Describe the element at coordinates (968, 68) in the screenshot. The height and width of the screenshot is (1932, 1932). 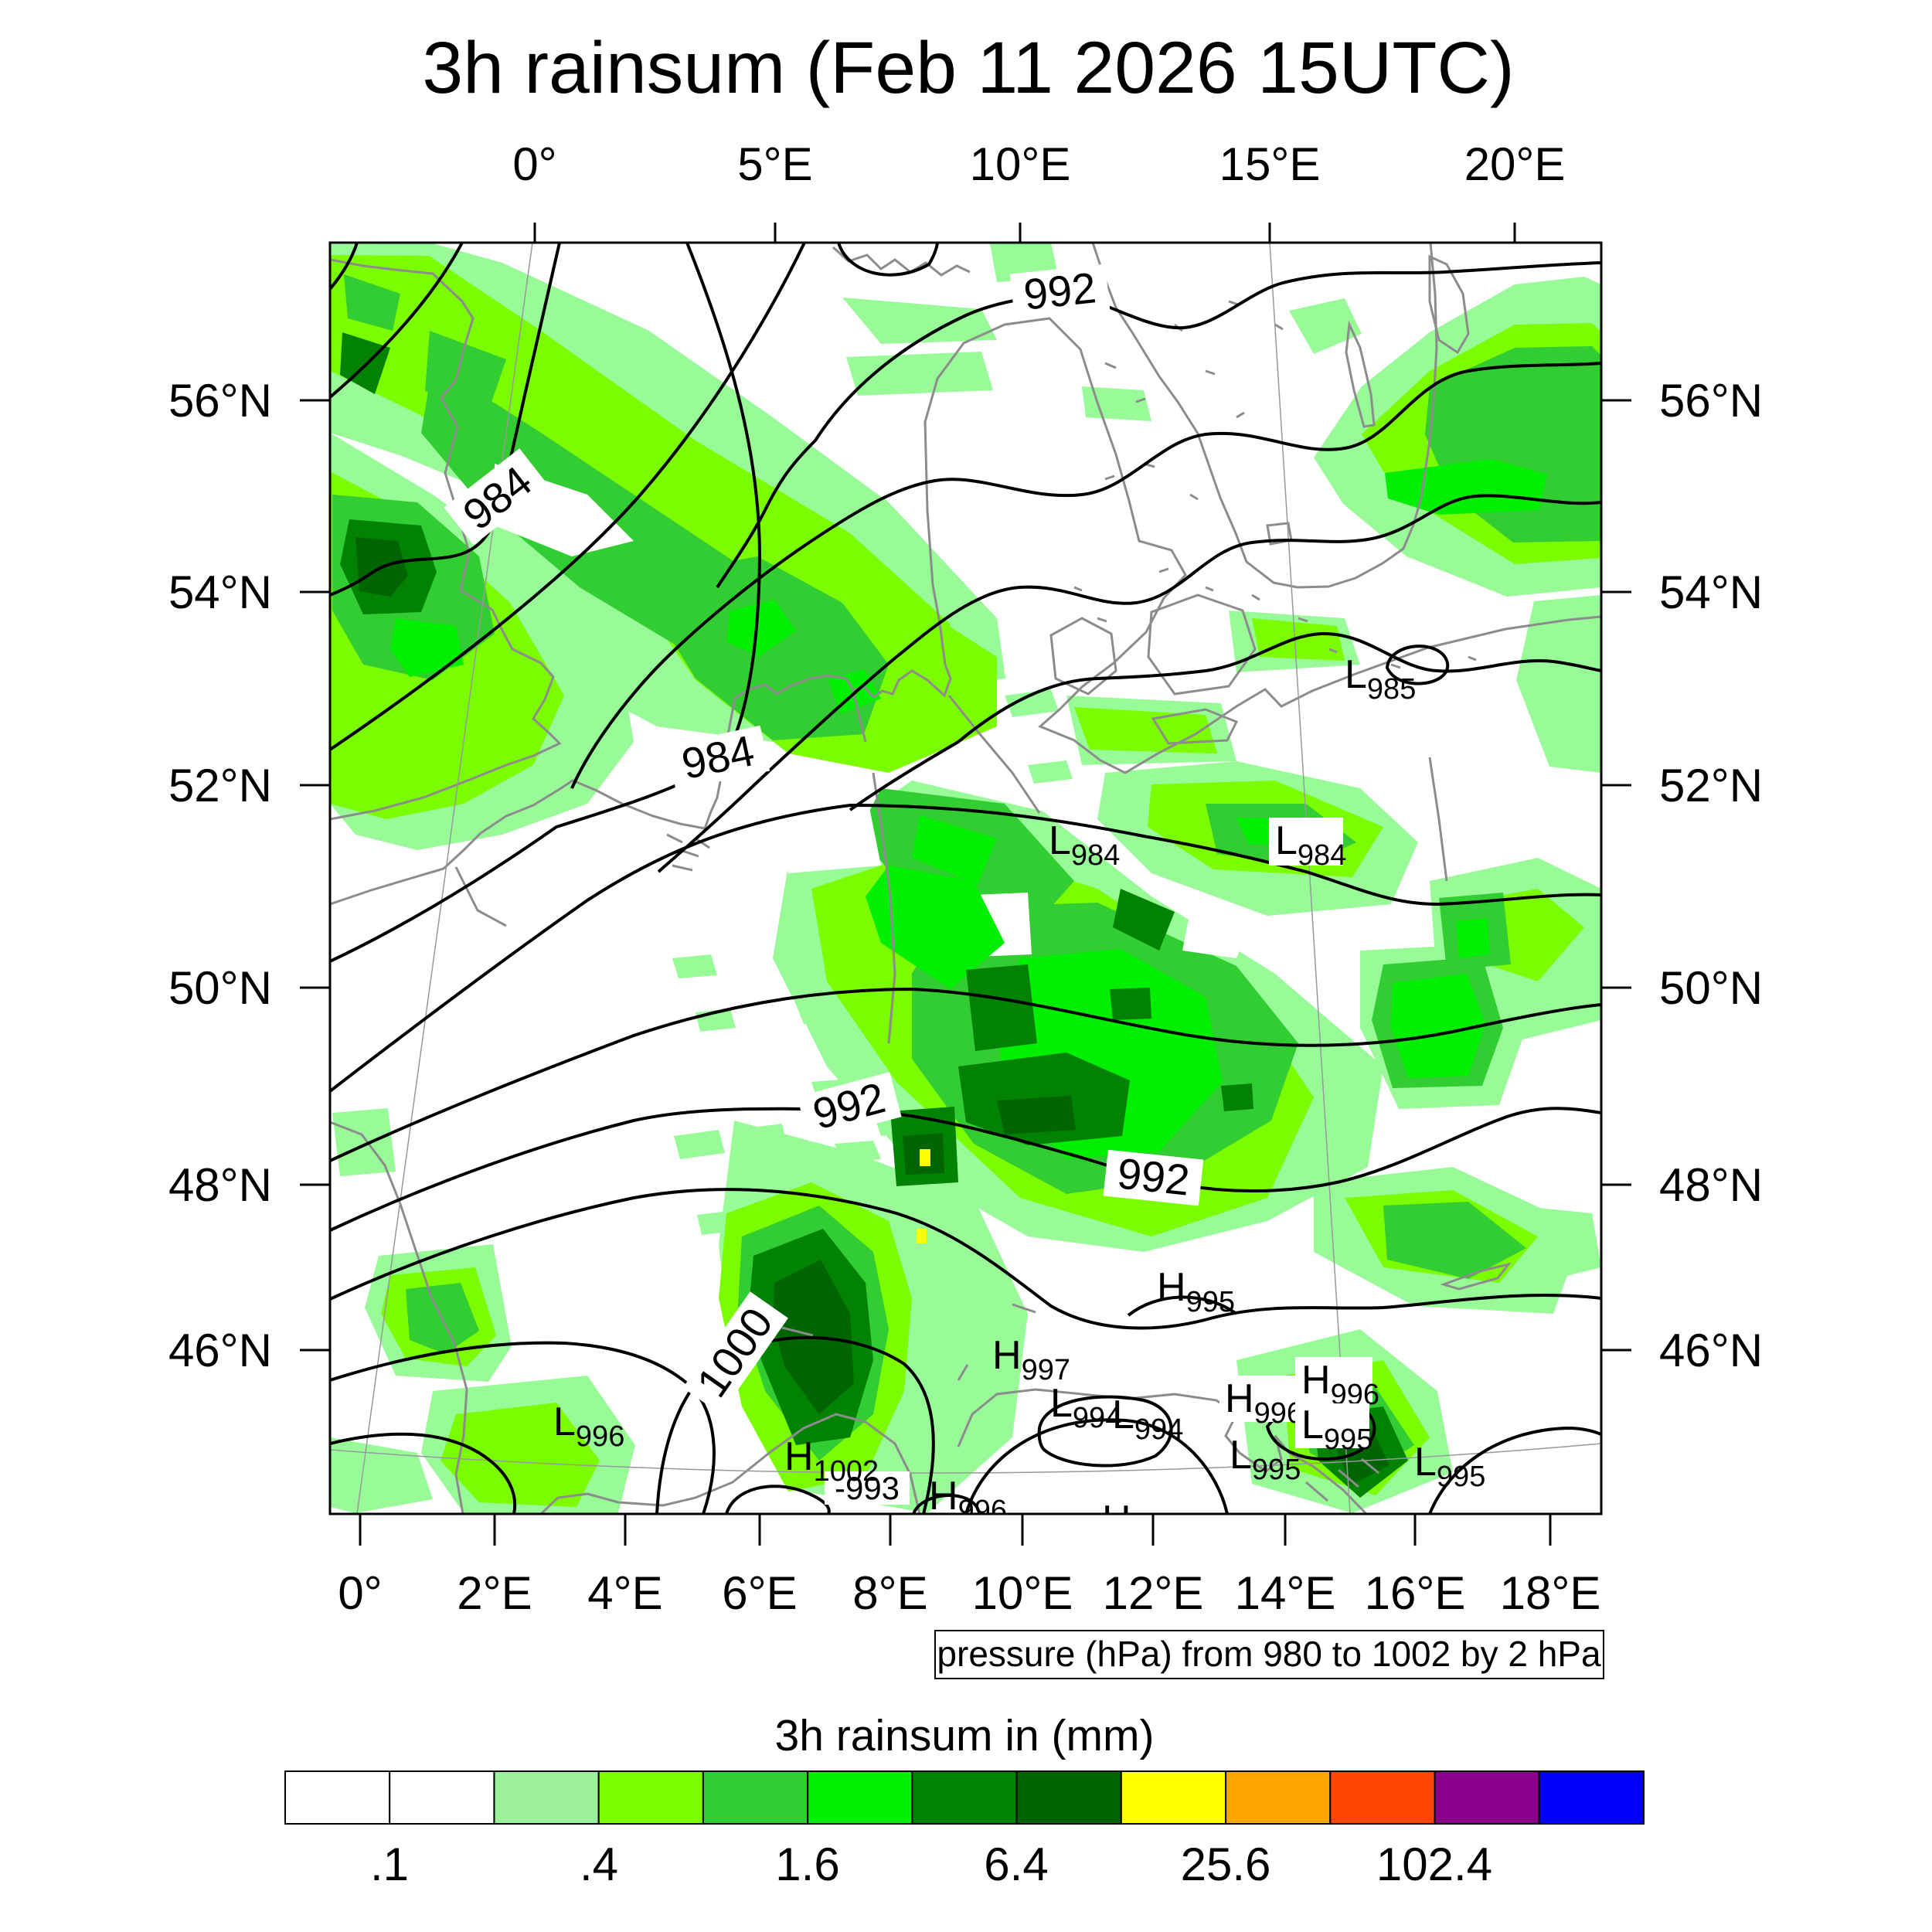
I see `svg-text: 3h rainsum (Feb 11 2026 15UTC)` at that location.